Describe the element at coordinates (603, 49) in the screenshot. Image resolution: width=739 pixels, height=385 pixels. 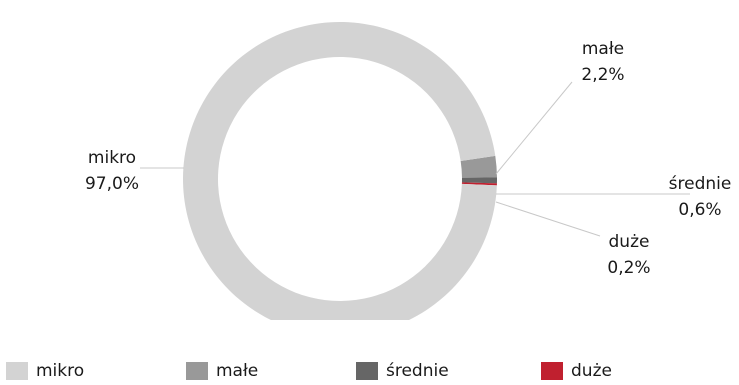
I see `label-male-name: małe` at that location.